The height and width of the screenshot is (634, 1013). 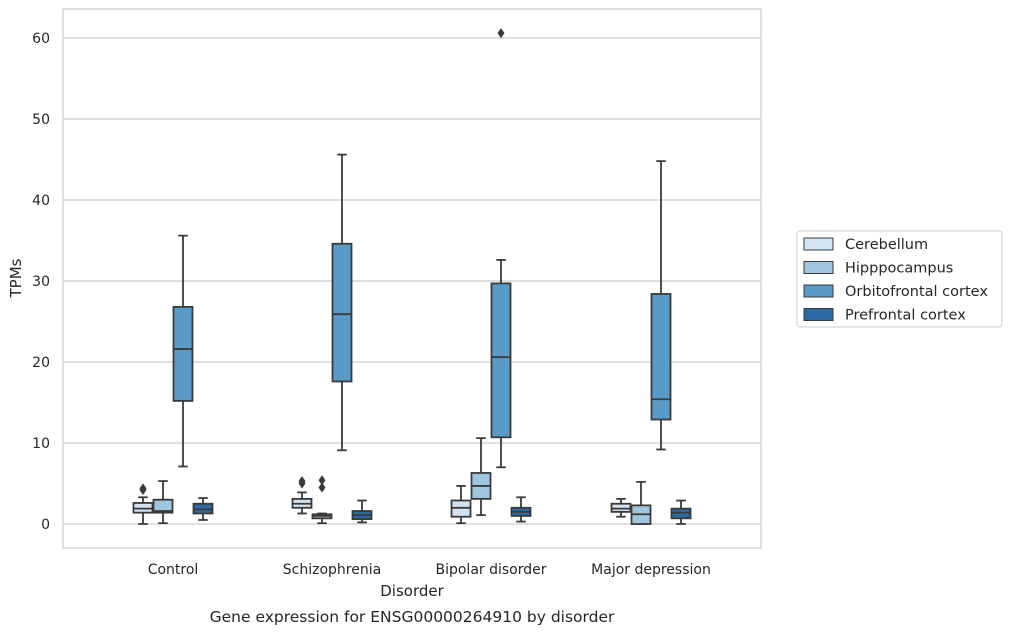 I want to click on y-axis-label: TPMs, so click(x=16, y=278).